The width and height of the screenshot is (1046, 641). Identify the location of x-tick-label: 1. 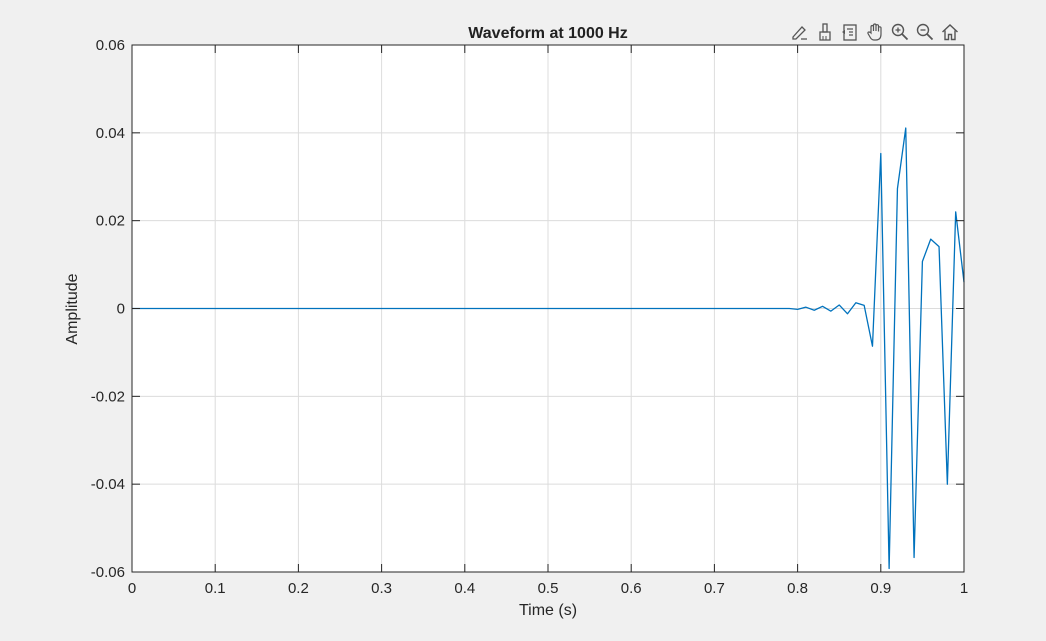
(964, 588).